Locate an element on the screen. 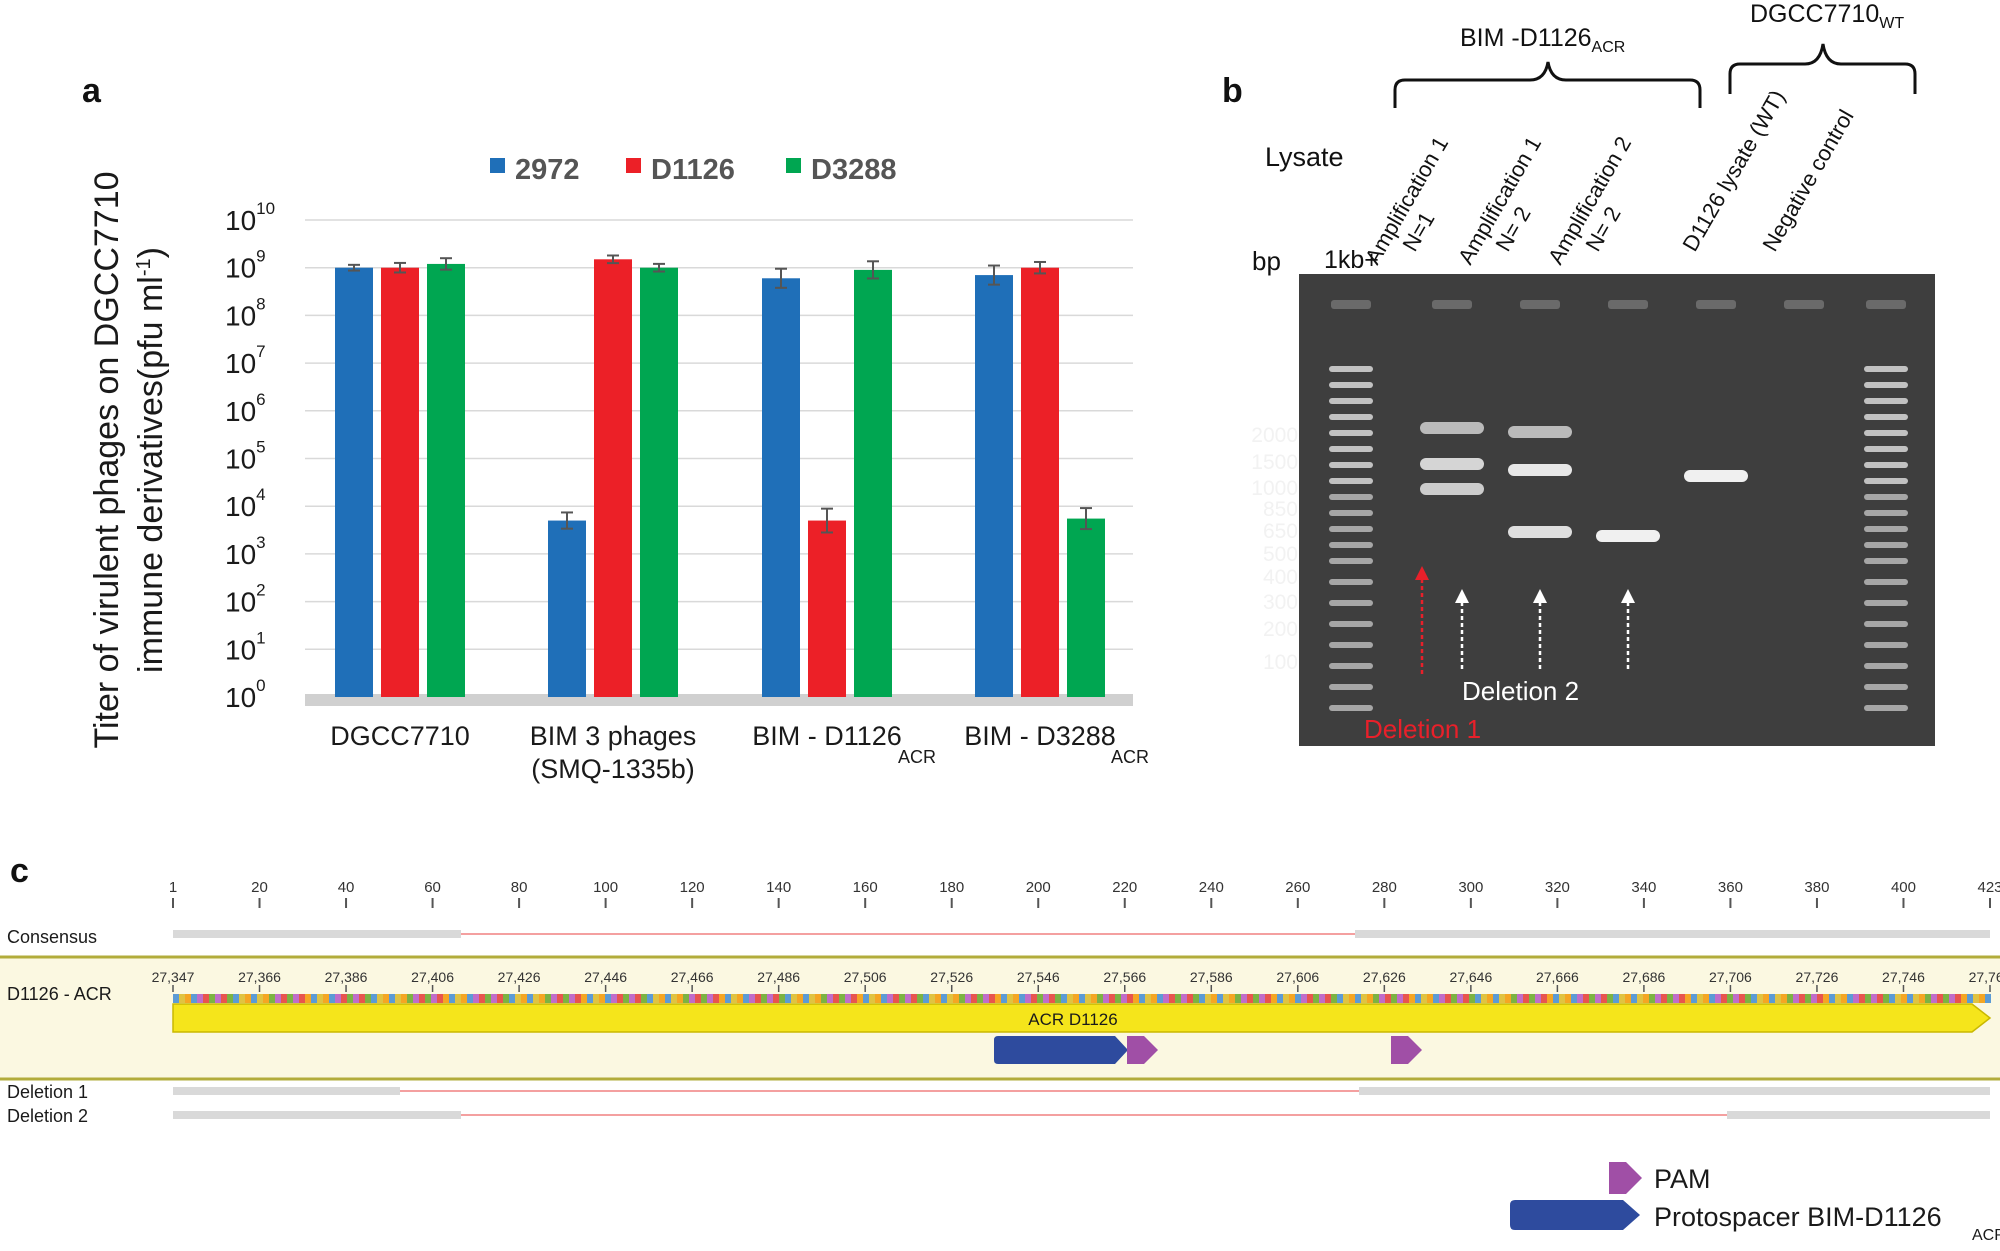  ruler-label: 280 is located at coordinates (1384, 887).